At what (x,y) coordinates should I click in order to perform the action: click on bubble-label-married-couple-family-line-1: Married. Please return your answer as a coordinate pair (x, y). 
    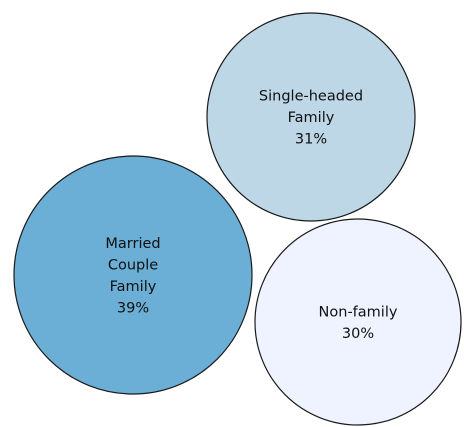
    Looking at the image, I should click on (132, 244).